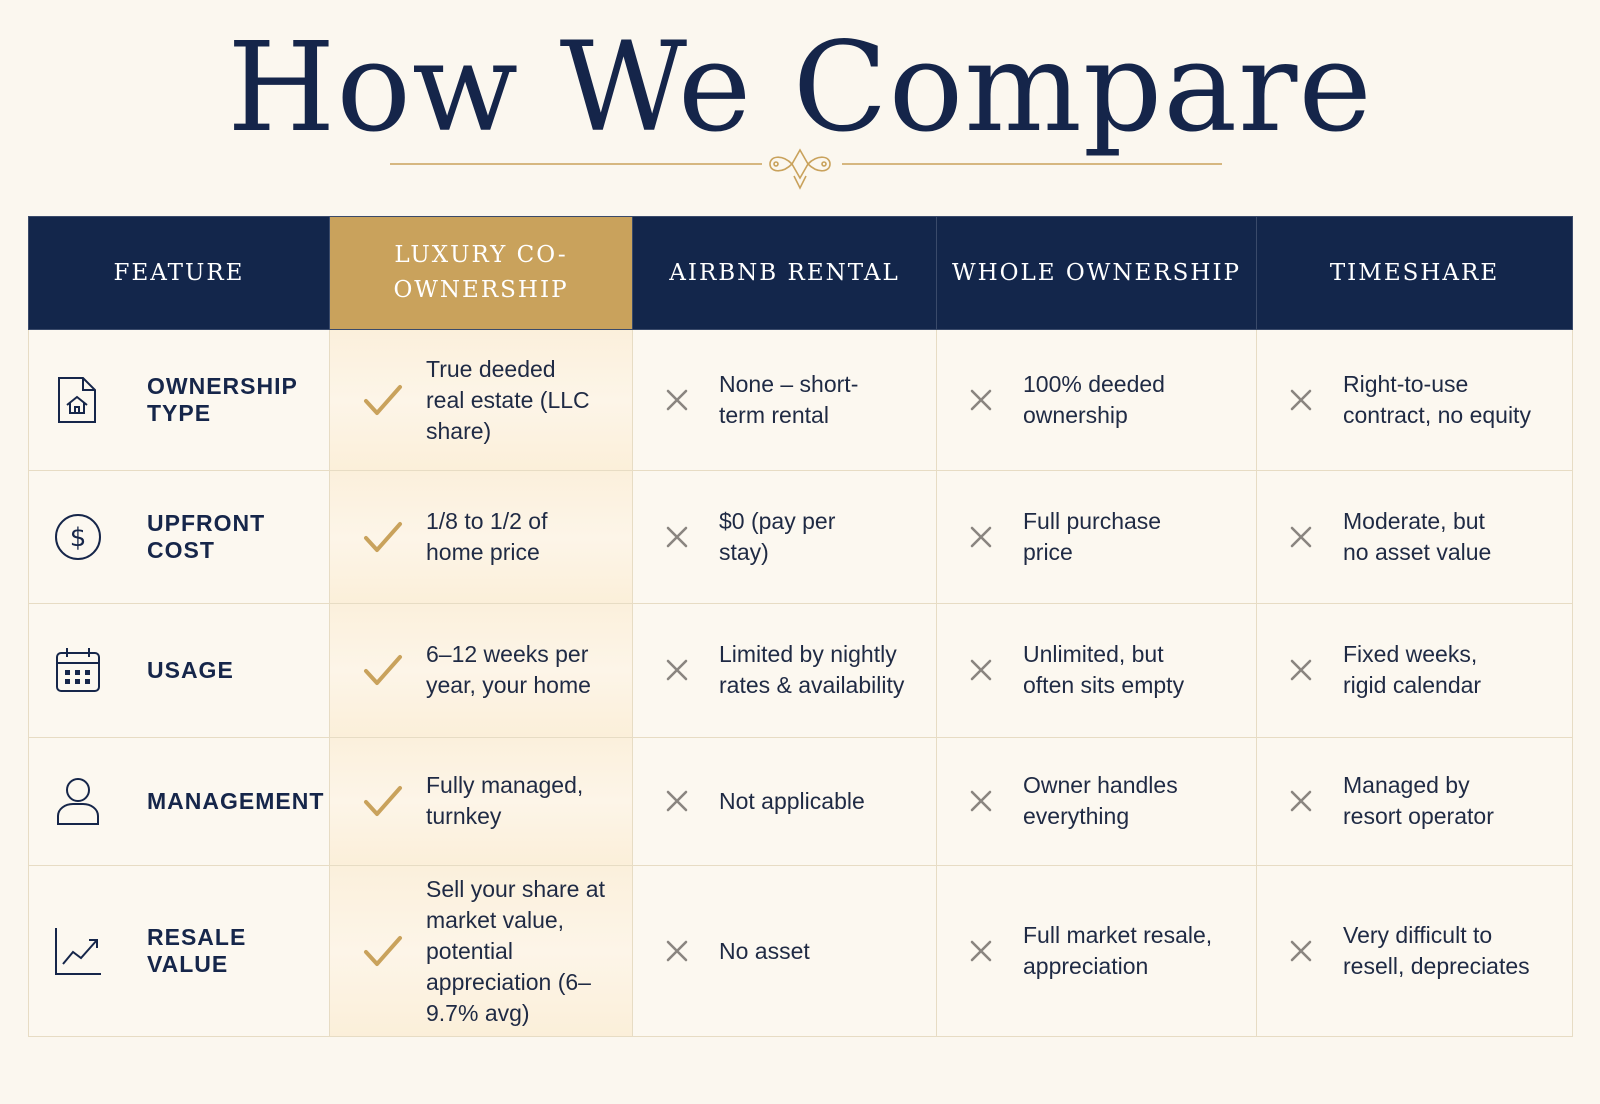 The width and height of the screenshot is (1600, 1104). Describe the element at coordinates (481, 273) in the screenshot. I see `header-luxury-co-ownership: LUXURY CO-OWNERSHIP` at that location.